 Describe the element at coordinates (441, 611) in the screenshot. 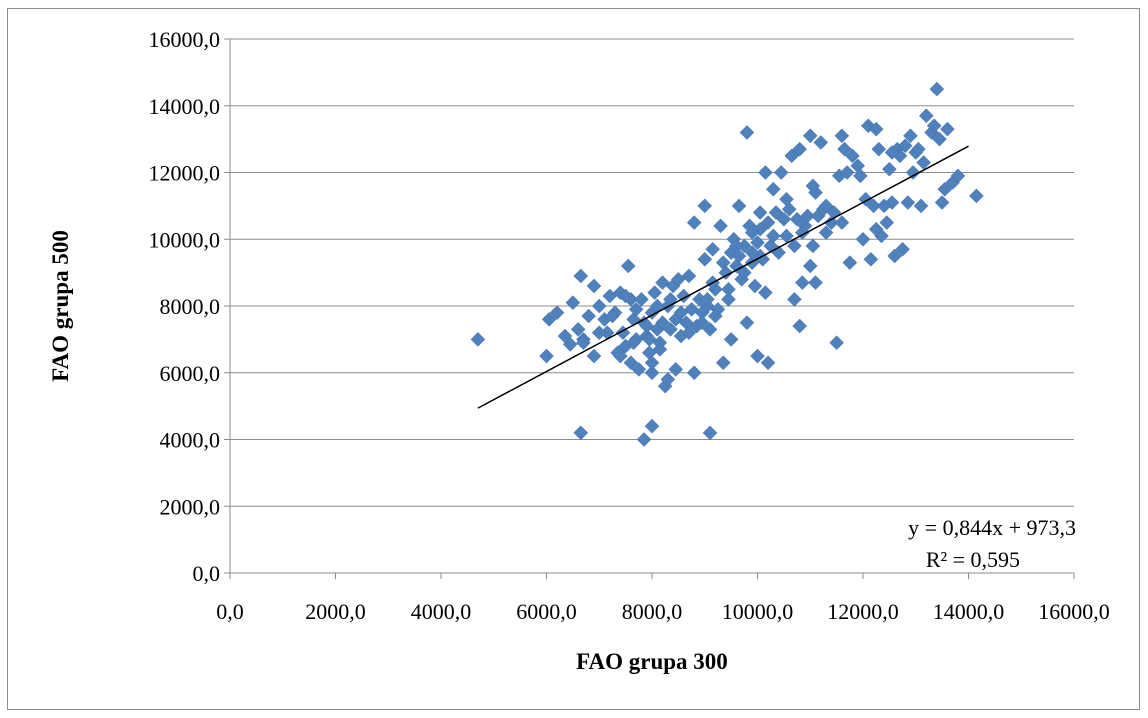

I see `x-tick-label: 4000,0` at that location.